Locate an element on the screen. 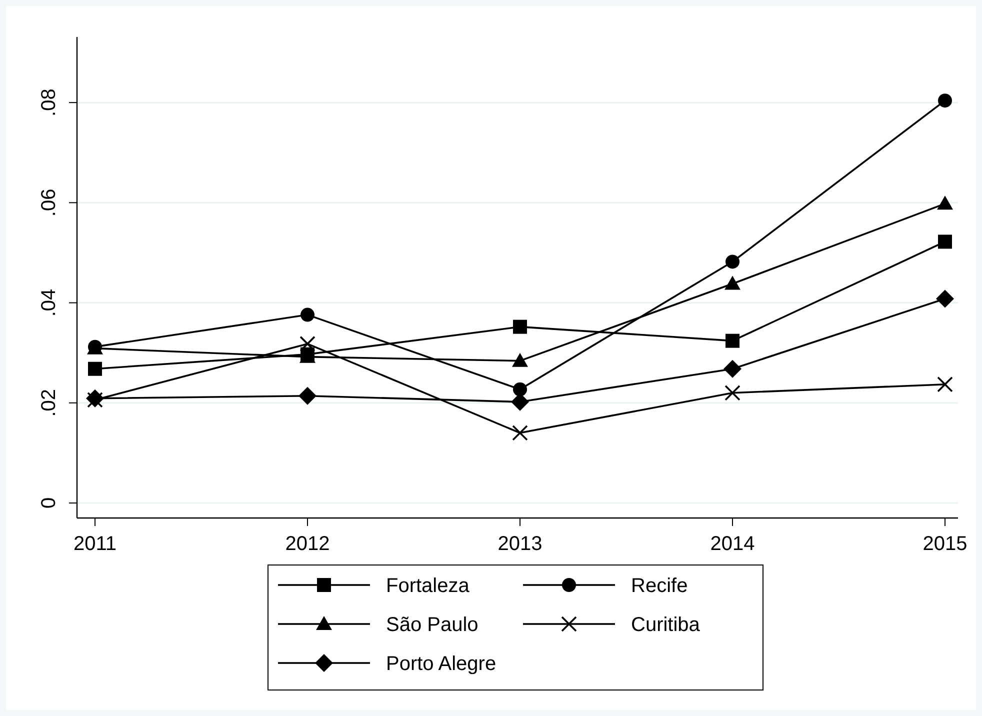 The height and width of the screenshot is (716, 982). y-tick-label: .08 is located at coordinates (49, 102).